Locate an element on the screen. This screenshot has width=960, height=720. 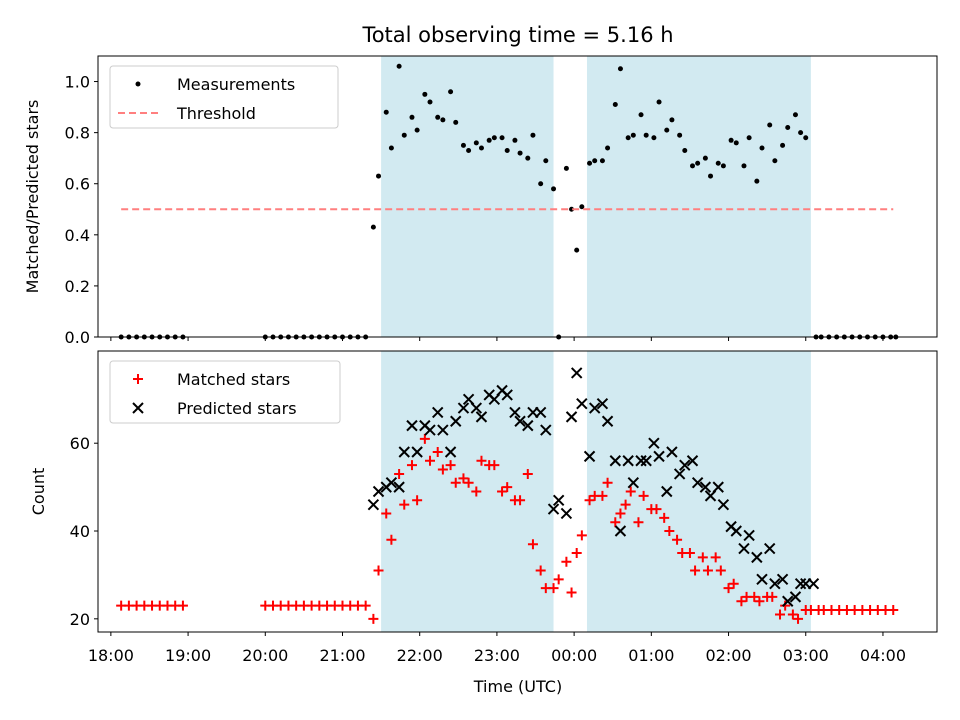
x-tick-label: 21:00 is located at coordinates (342, 655).